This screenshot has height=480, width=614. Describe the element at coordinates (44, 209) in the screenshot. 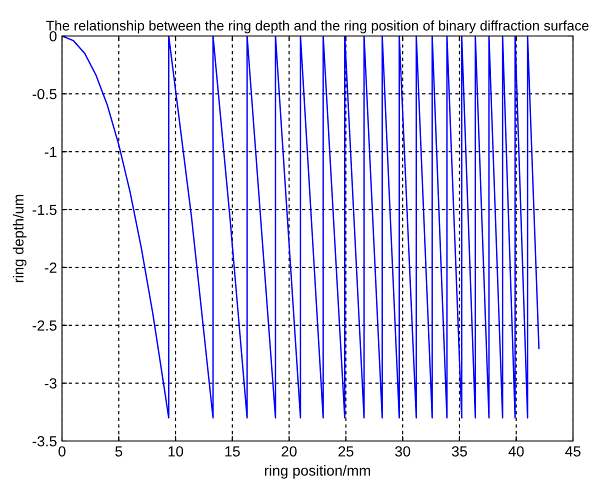

I see `y-tick-label: -1.5` at that location.